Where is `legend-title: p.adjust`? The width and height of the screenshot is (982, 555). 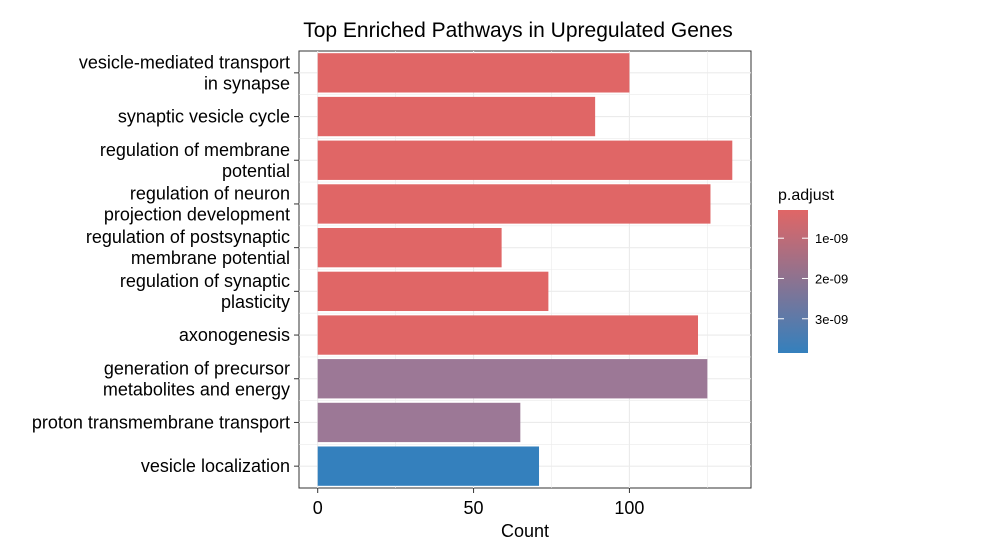
legend-title: p.adjust is located at coordinates (806, 195).